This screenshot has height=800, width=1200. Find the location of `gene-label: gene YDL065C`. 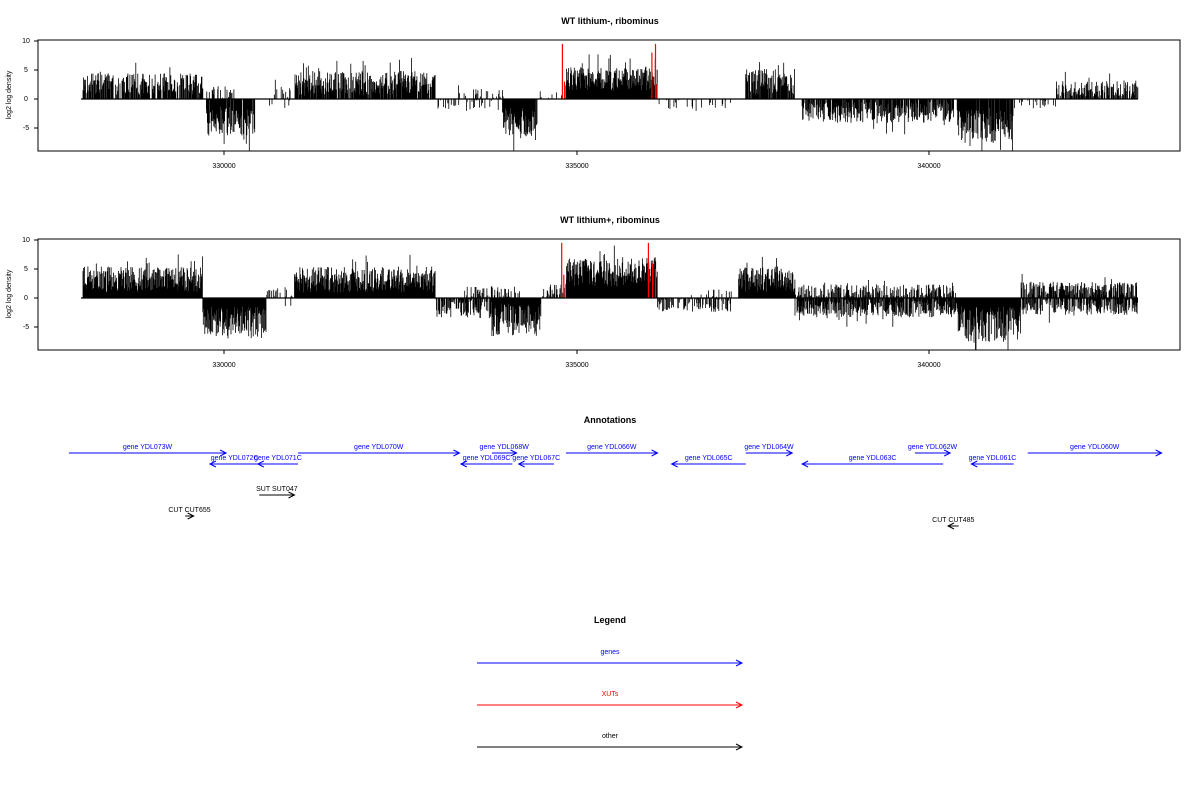

gene-label: gene YDL065C is located at coordinates (709, 458).